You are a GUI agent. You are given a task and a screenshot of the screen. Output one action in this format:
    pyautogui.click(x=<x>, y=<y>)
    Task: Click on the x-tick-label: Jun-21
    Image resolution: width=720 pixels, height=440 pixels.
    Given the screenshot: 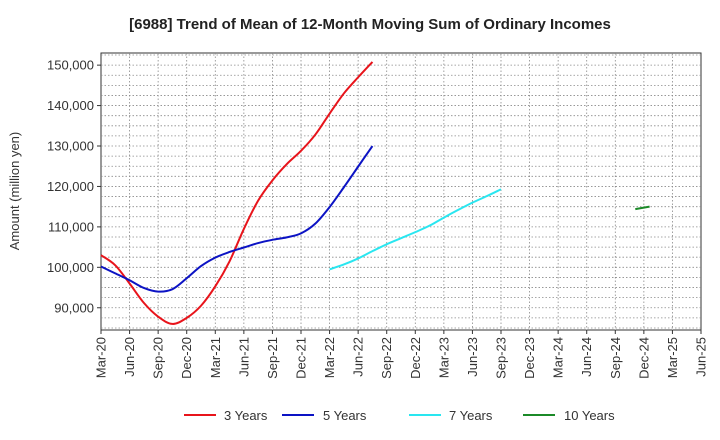 What is the action you would take?
    pyautogui.click(x=243, y=357)
    